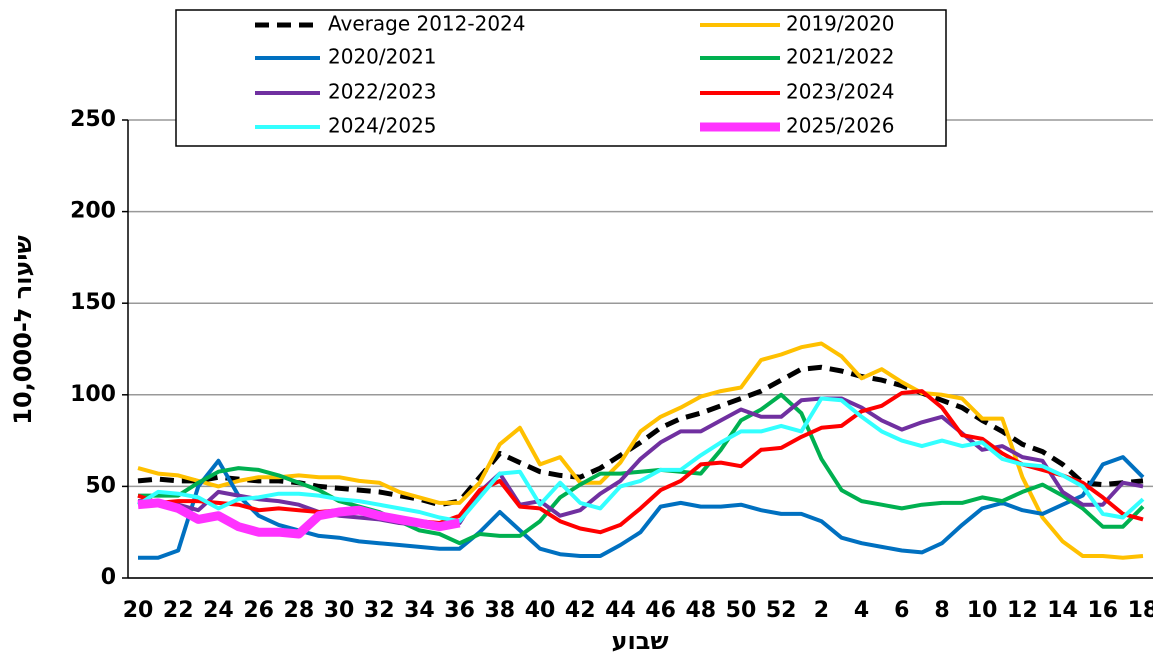 This screenshot has width=1153, height=661. I want to click on legend-label: 2023/2024, so click(840, 92).